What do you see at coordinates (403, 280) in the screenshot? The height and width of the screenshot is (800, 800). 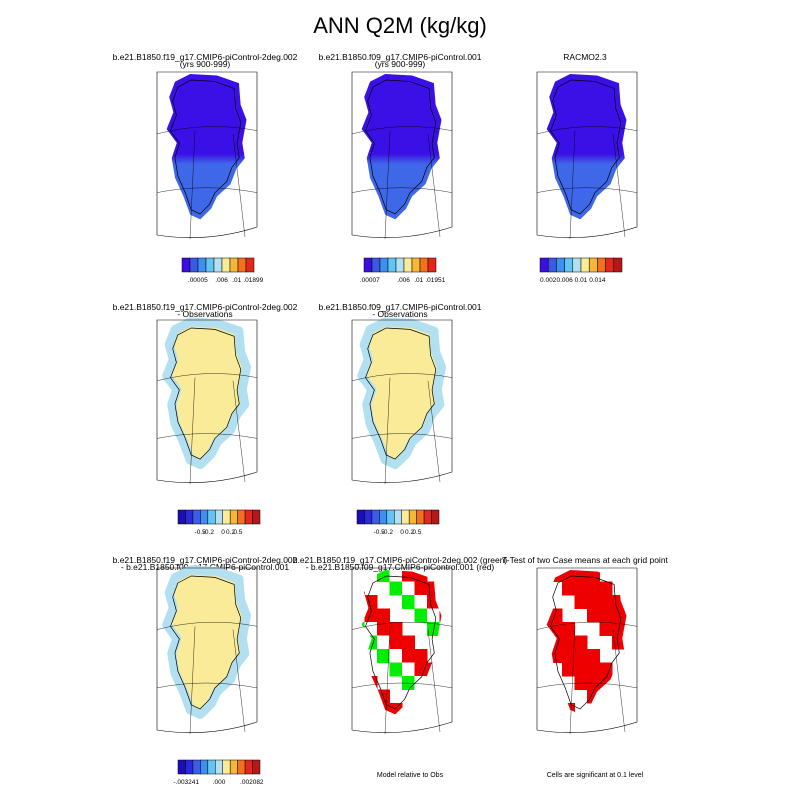 I see `colorbar-label: .006` at bounding box center [403, 280].